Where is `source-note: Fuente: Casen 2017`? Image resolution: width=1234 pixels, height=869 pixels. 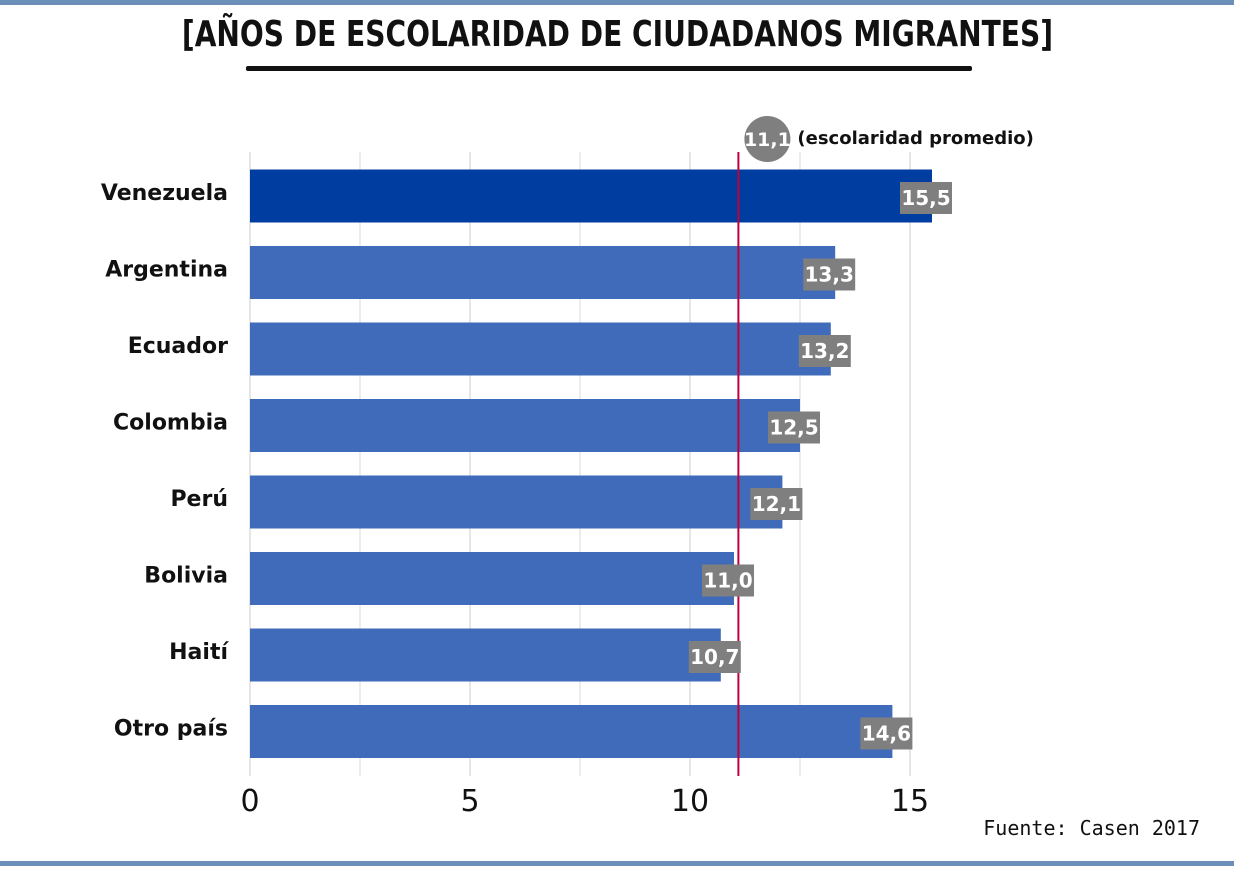 source-note: Fuente: Casen 2017 is located at coordinates (1091, 828).